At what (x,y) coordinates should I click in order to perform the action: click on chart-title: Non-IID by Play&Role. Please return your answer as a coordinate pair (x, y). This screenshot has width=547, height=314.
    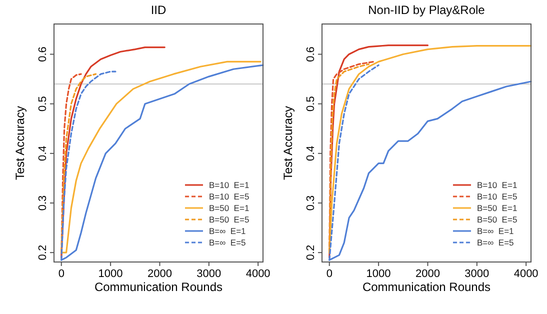
    Looking at the image, I should click on (427, 10).